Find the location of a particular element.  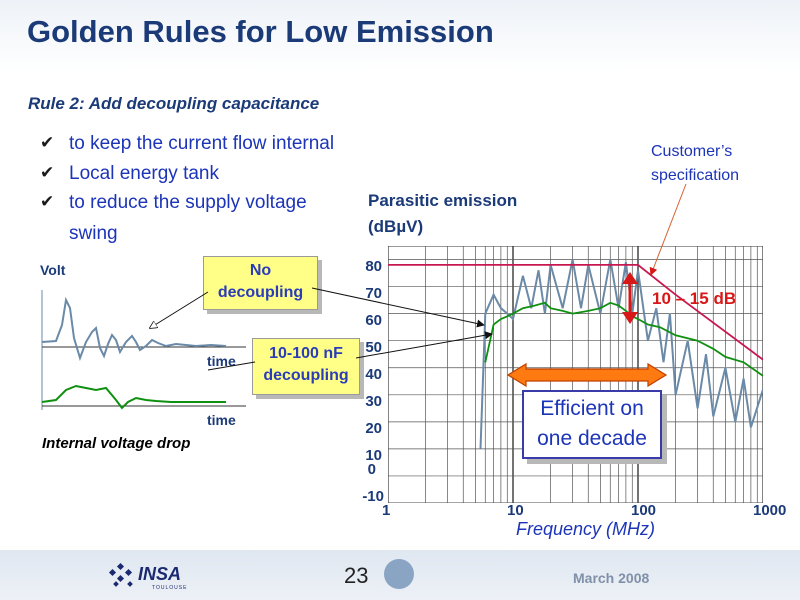

page-dot is located at coordinates (399, 574).